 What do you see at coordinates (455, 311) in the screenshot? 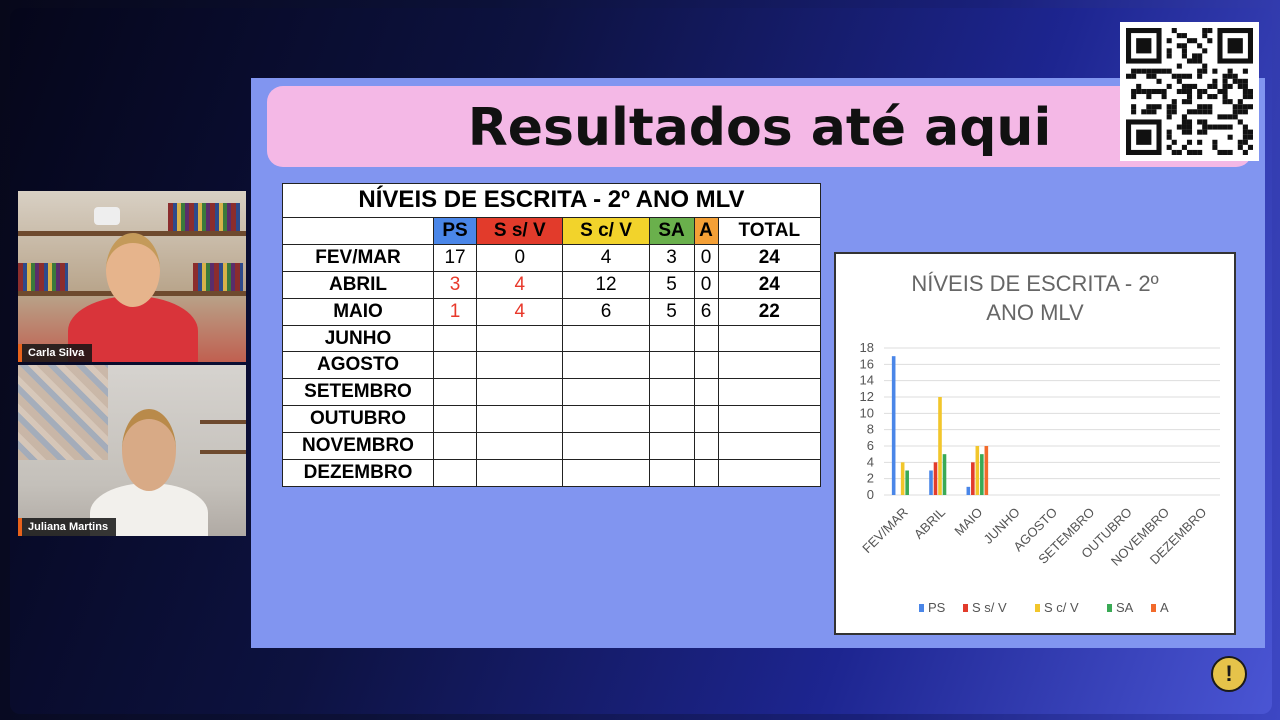
I see `table-cell: 1` at bounding box center [455, 311].